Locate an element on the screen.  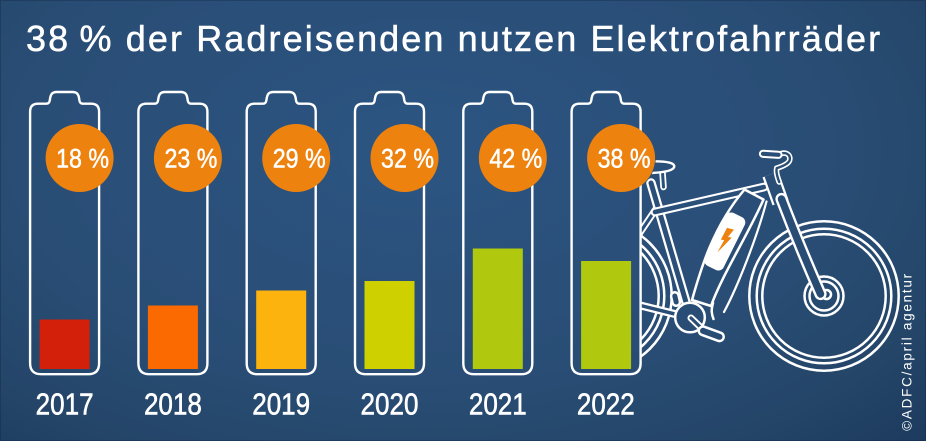
svg-text: 2018 is located at coordinates (173, 404).